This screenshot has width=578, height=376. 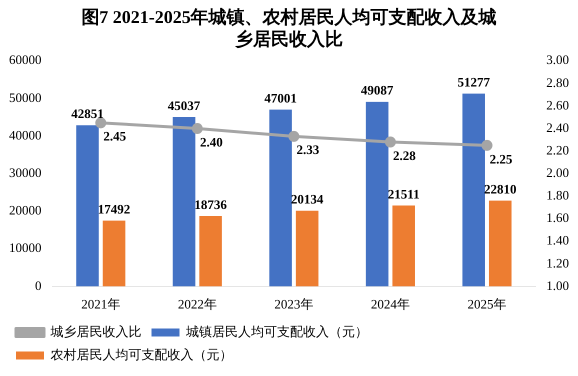 What do you see at coordinates (276, 331) in the screenshot?
I see `legend-label: 城镇居民人均可支配收入（元）` at bounding box center [276, 331].